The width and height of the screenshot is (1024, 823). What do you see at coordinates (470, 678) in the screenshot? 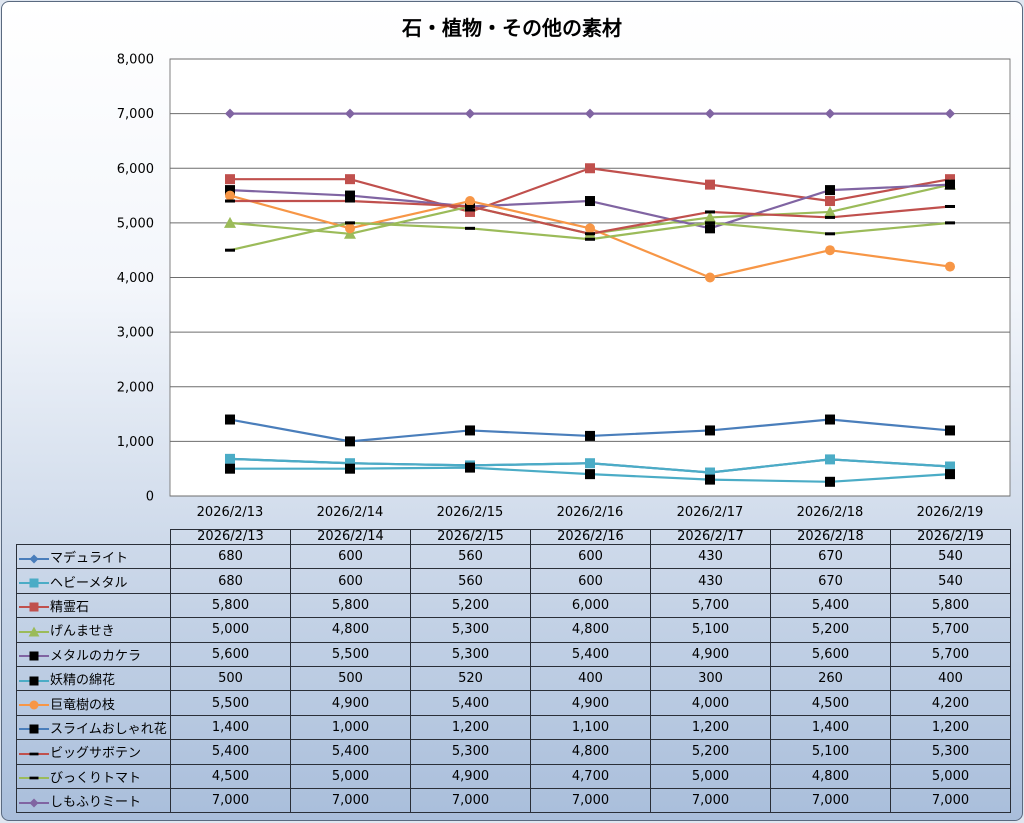
I see `table-value-cell: 520` at bounding box center [470, 678].